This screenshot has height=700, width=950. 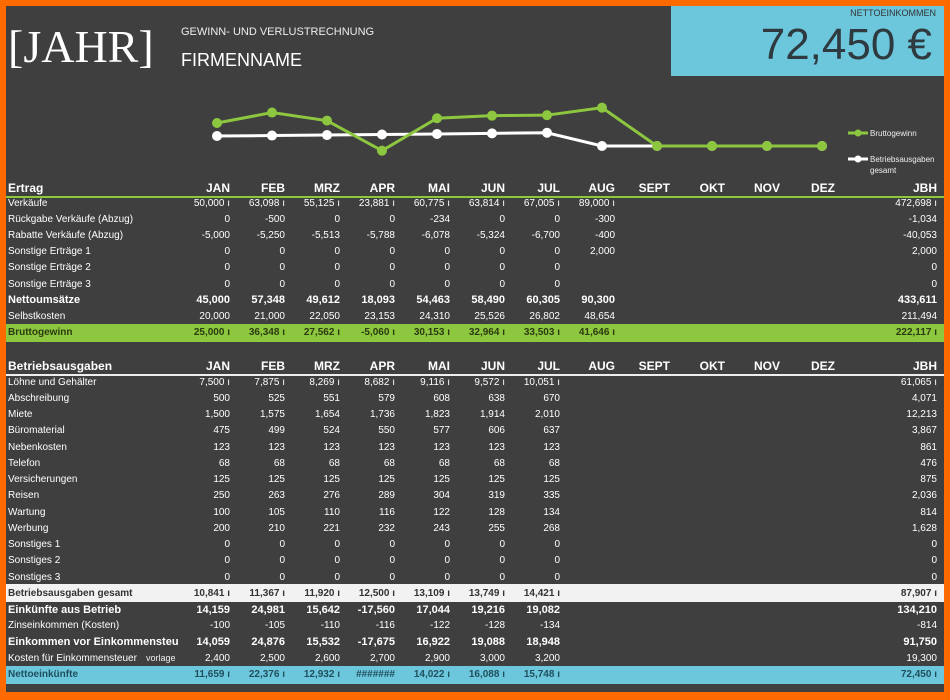 What do you see at coordinates (382, 414) in the screenshot?
I see `cell: 1,736` at bounding box center [382, 414].